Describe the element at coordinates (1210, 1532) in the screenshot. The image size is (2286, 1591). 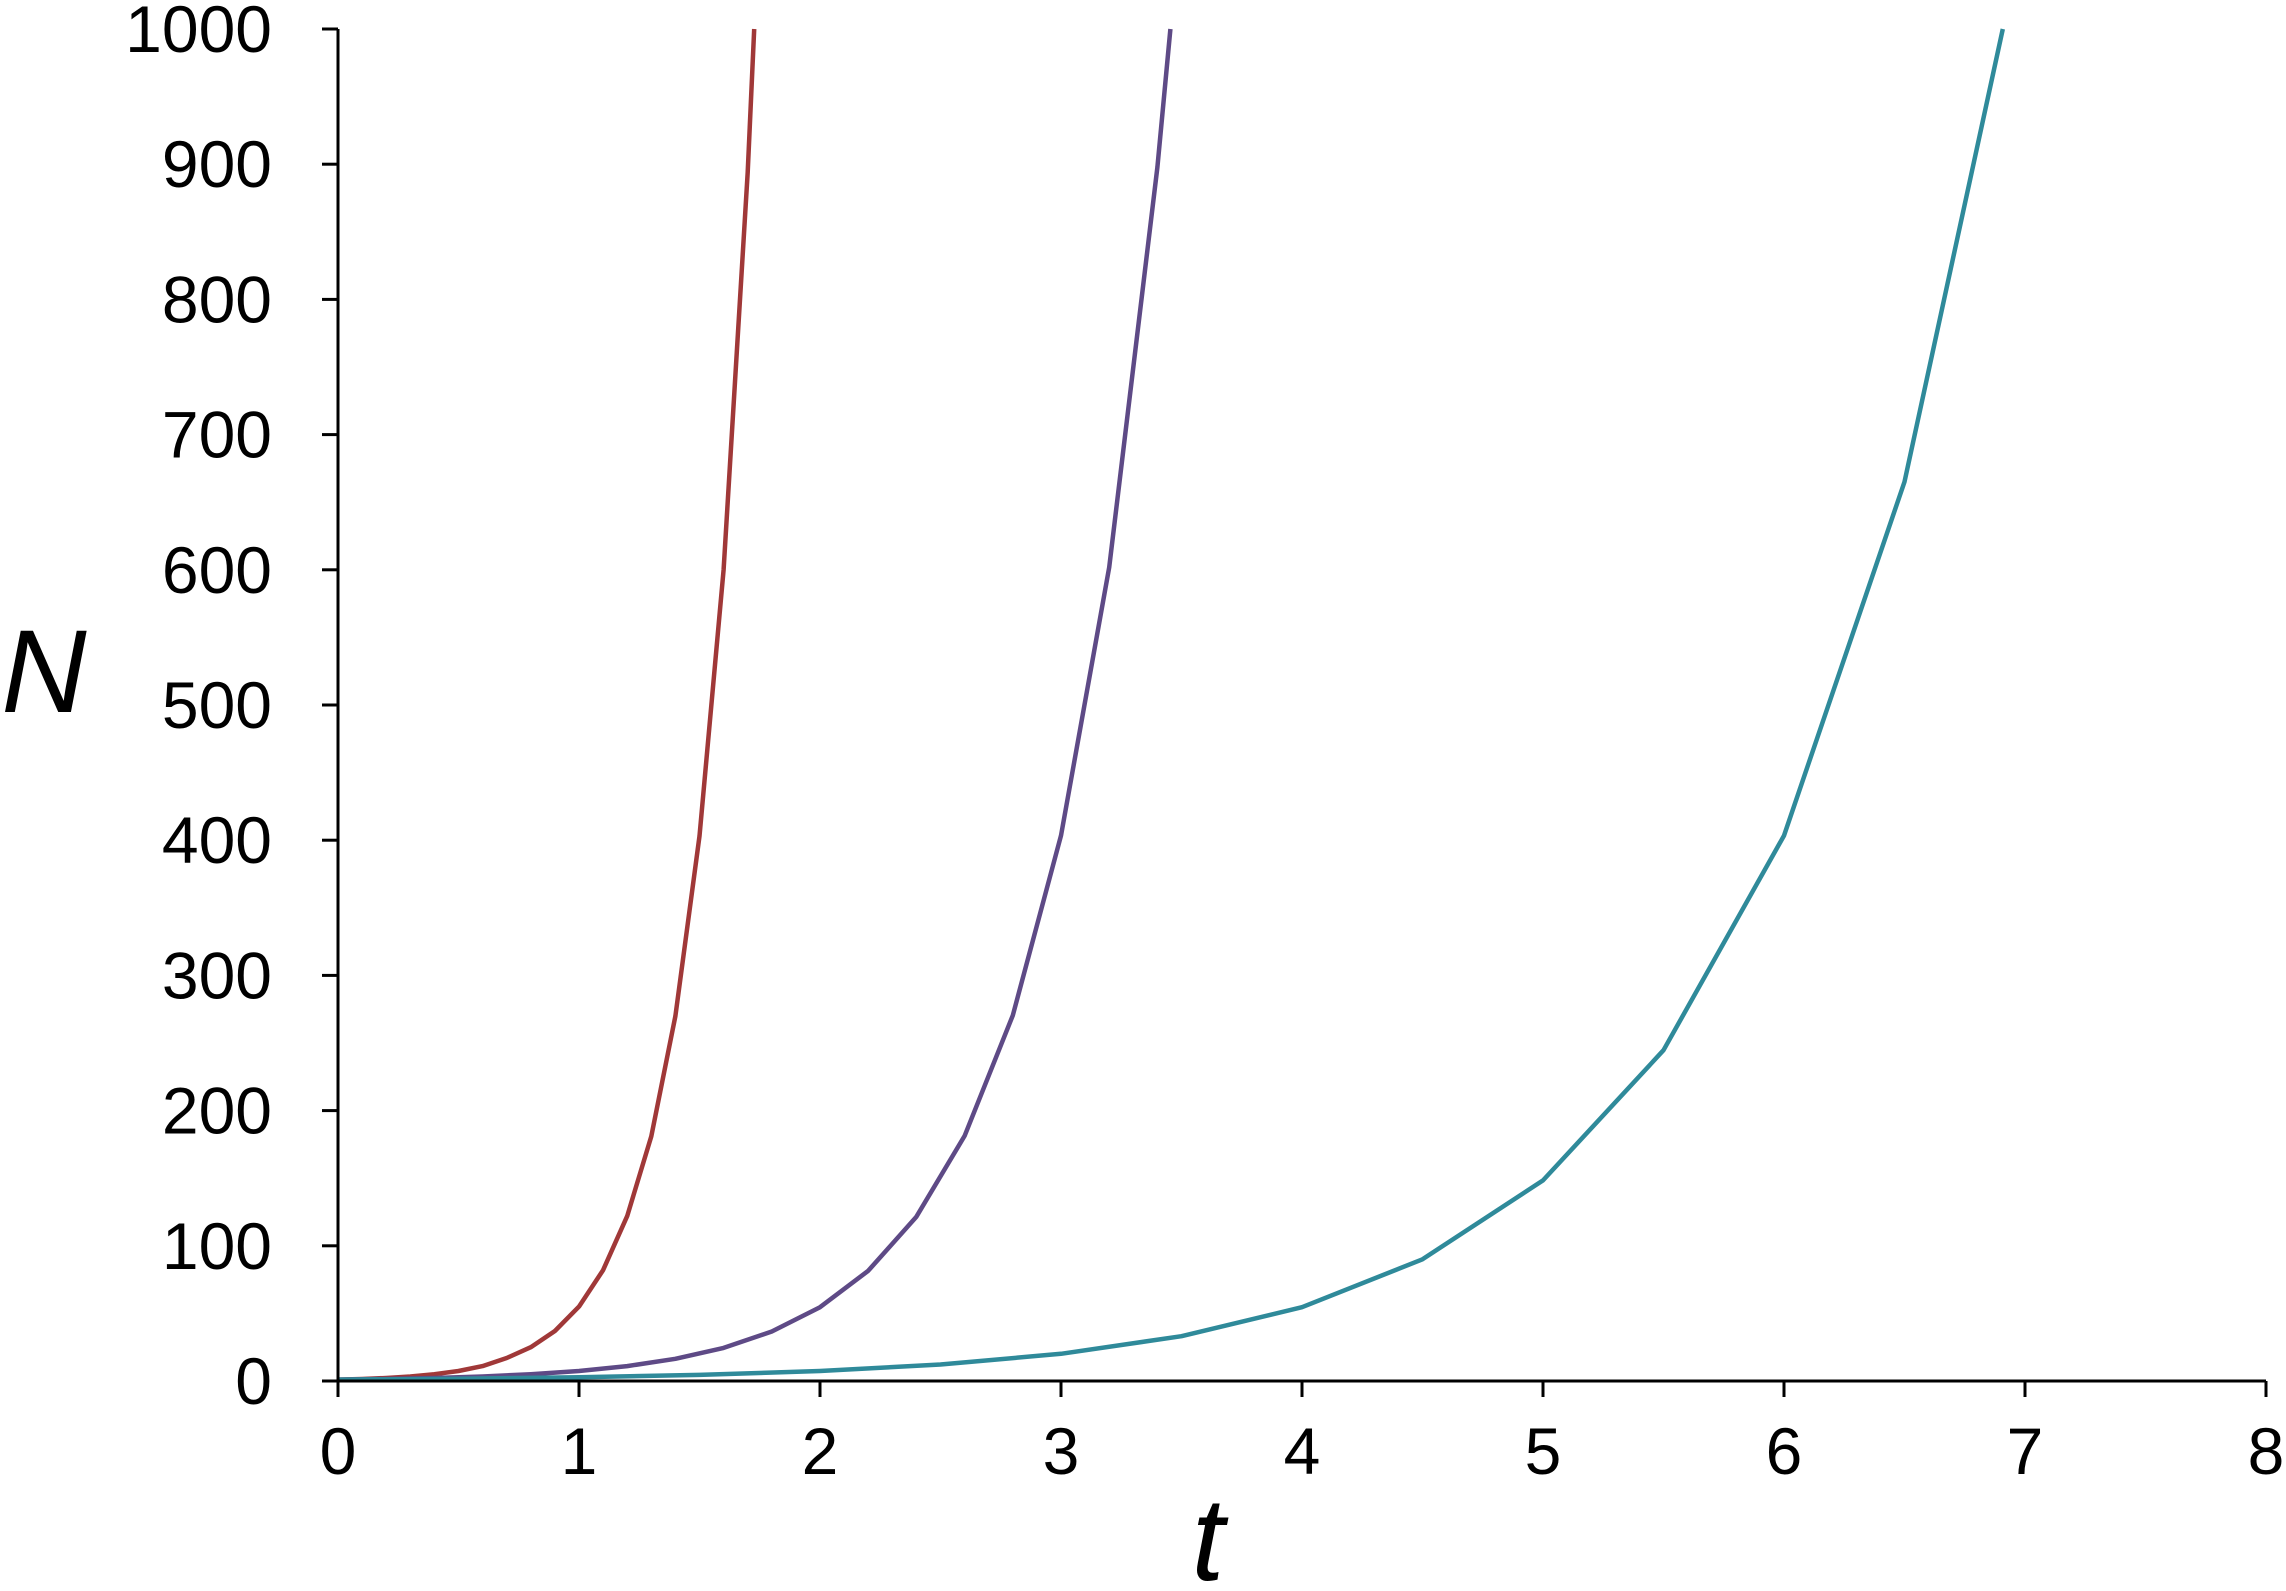
I see `x-axis-title: t` at that location.